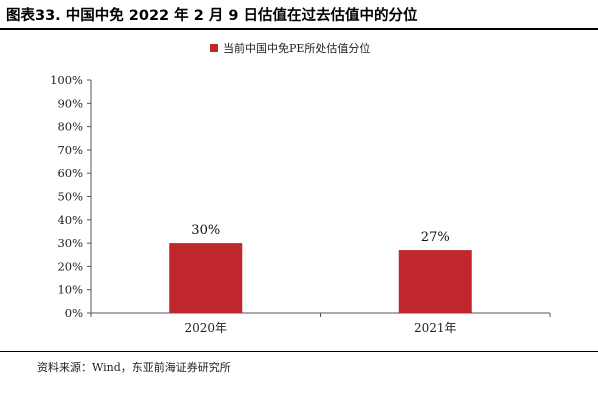  I want to click on y-tick-label: 30%, so click(70, 243).